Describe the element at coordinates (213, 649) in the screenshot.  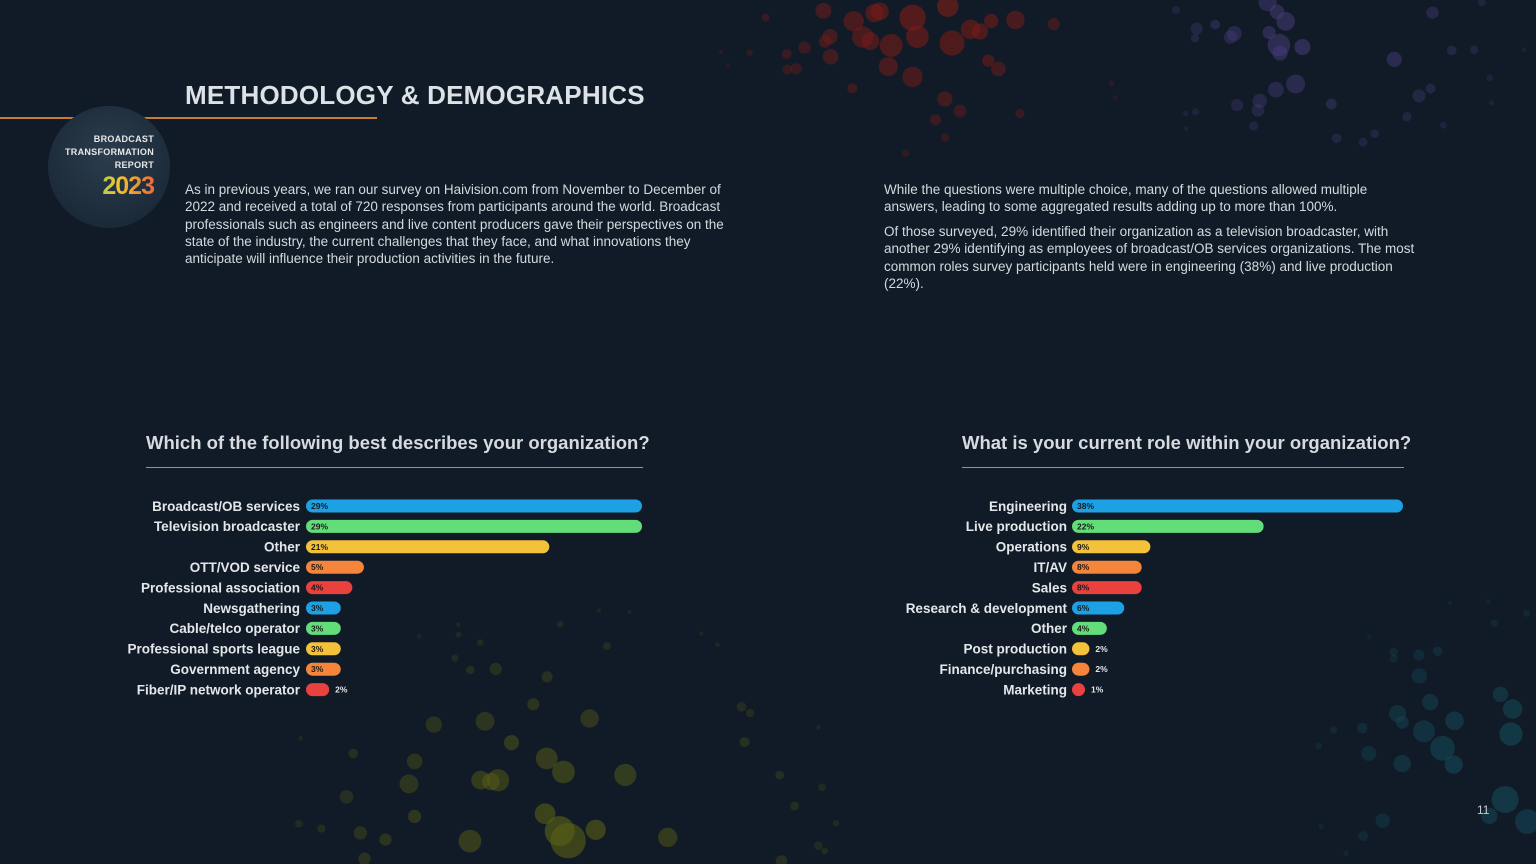
I see `bar-label: Professional sports league` at that location.